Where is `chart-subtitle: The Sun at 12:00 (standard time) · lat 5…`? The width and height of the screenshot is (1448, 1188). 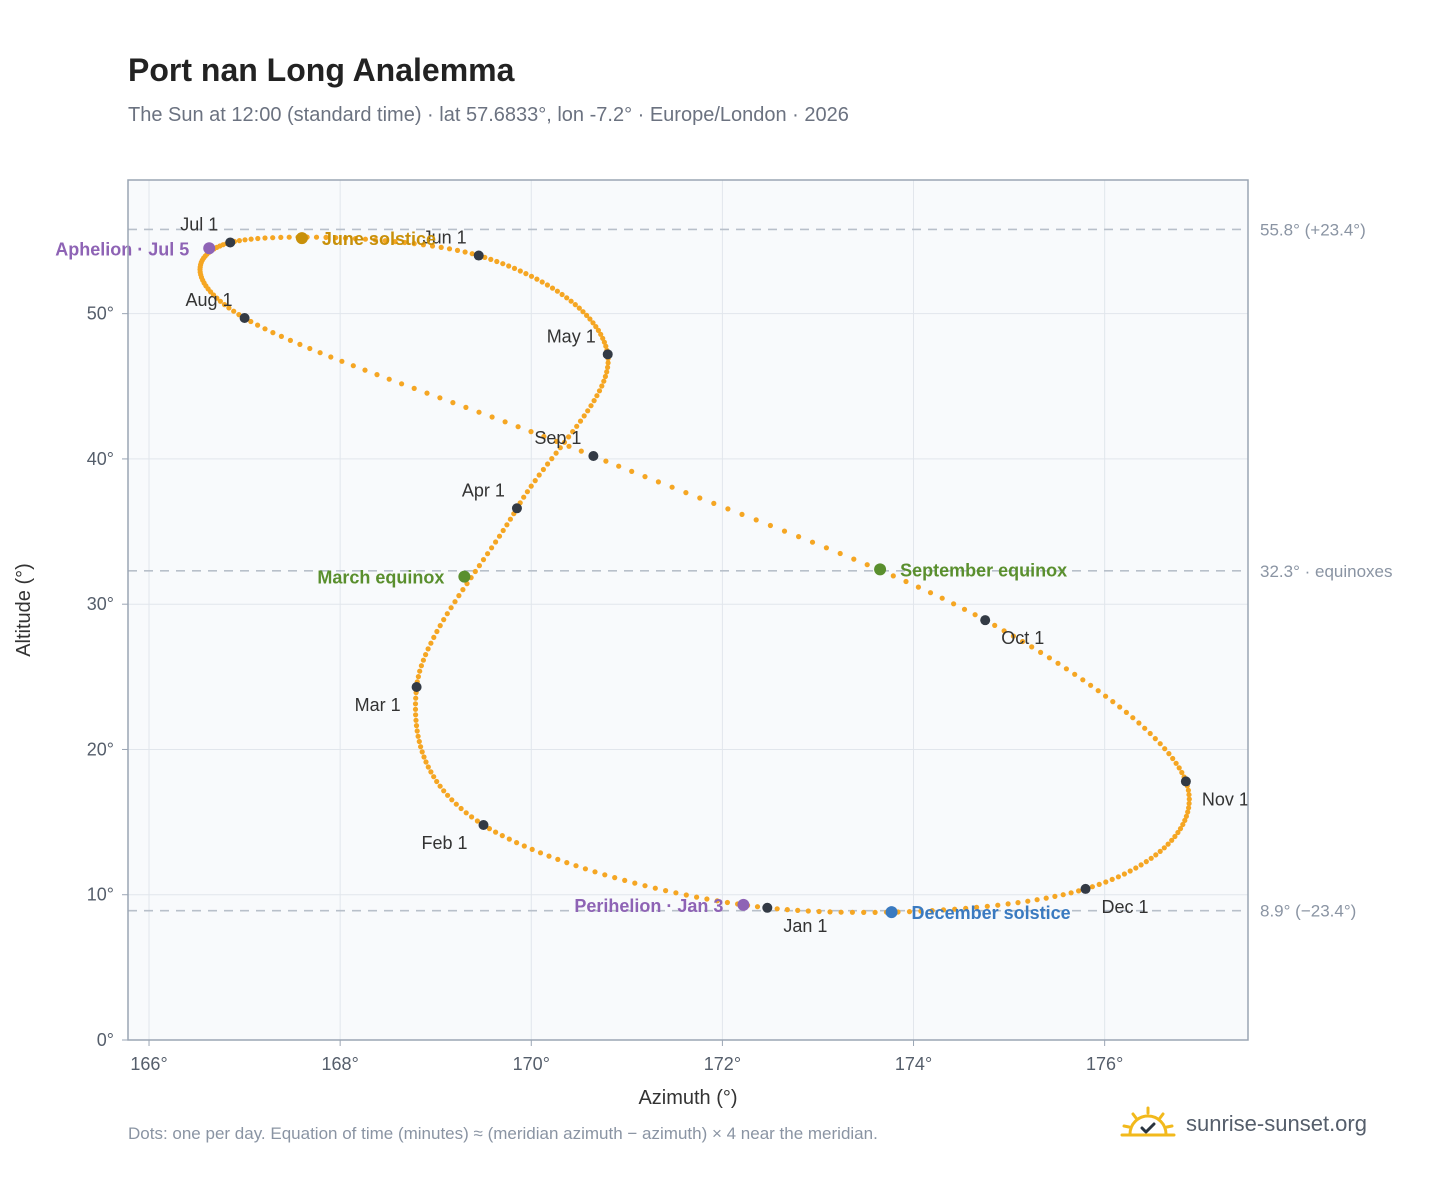 chart-subtitle: The Sun at 12:00 (standard time) · lat 5… is located at coordinates (488, 115).